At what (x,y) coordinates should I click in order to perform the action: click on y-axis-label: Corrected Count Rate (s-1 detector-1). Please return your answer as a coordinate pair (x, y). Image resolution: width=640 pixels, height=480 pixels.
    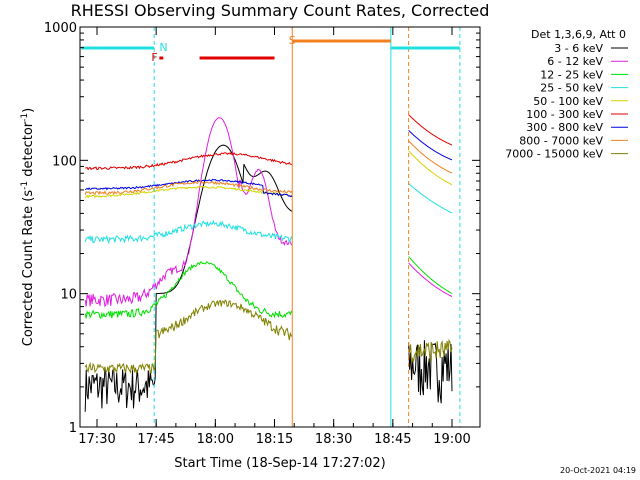
    Looking at the image, I should click on (28, 227).